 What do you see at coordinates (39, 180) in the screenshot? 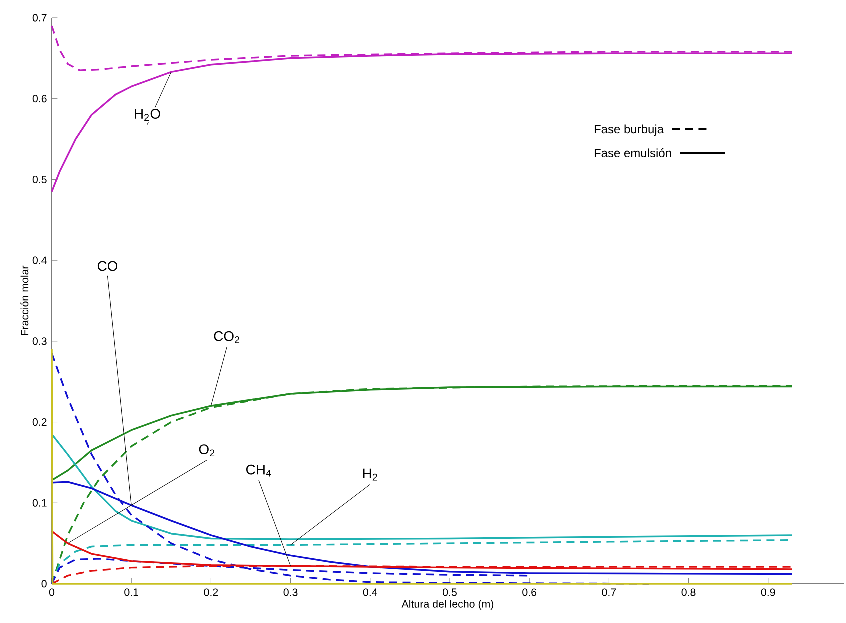
I see `y-tick-label: 0.5` at bounding box center [39, 180].